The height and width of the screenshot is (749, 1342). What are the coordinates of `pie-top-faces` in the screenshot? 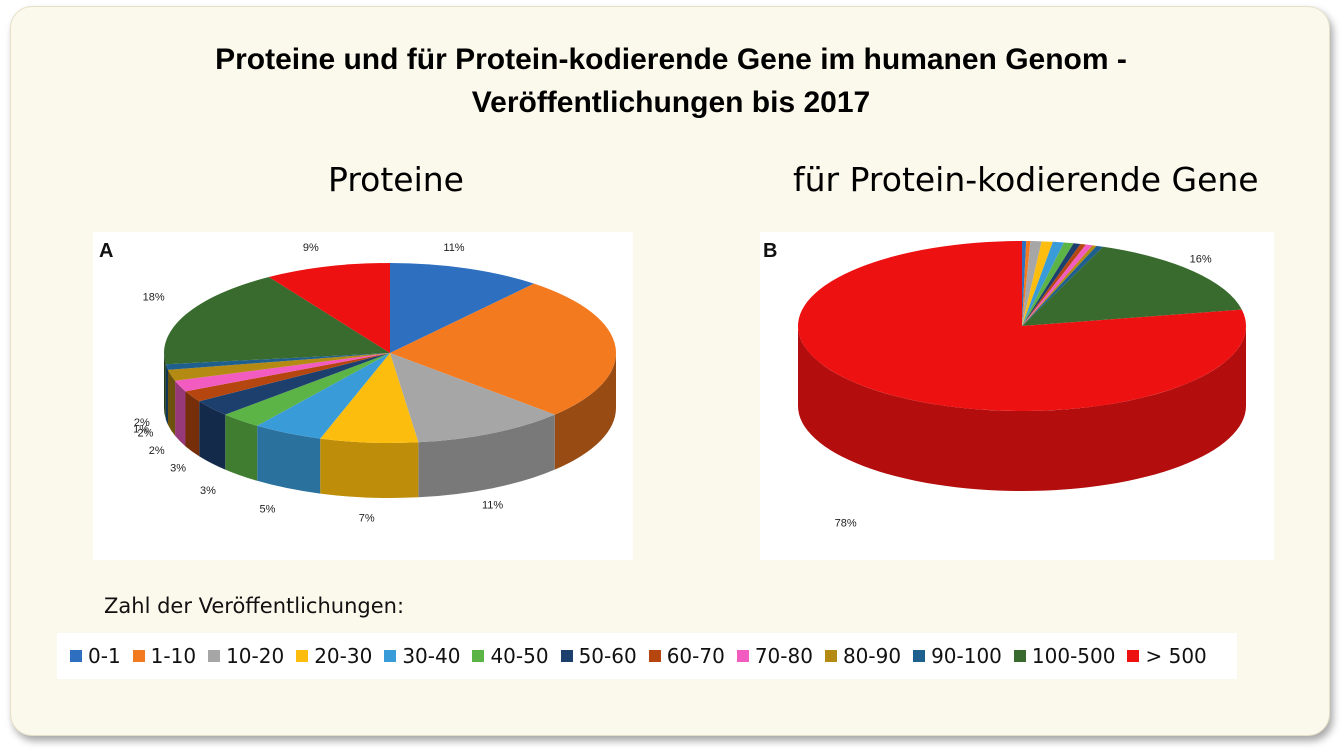 It's located at (1022, 326).